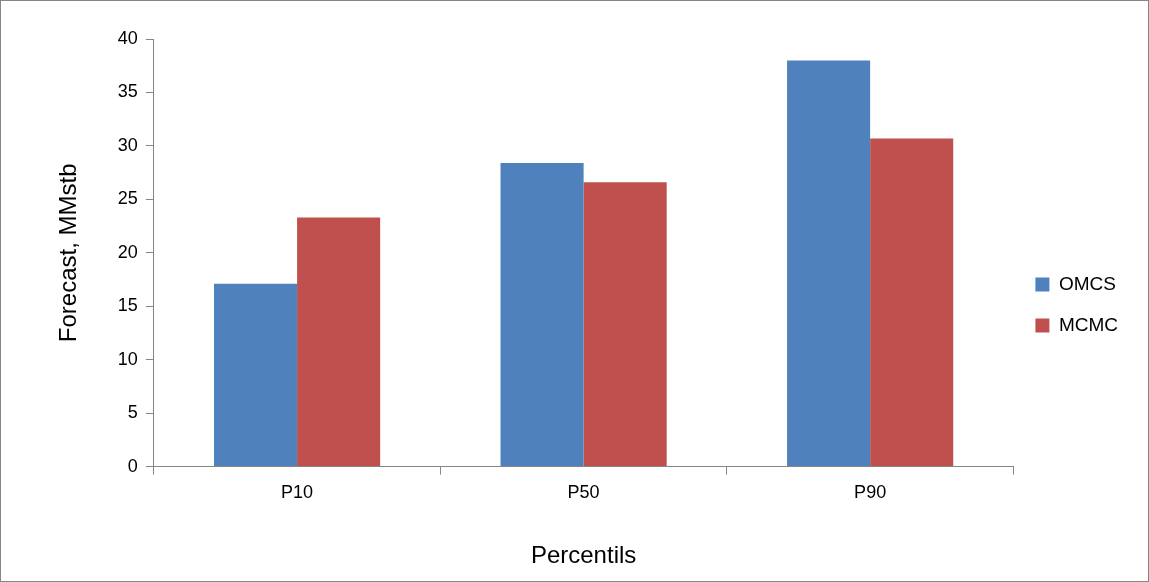  What do you see at coordinates (1087, 283) in the screenshot?
I see `legend-label: OMCS` at bounding box center [1087, 283].